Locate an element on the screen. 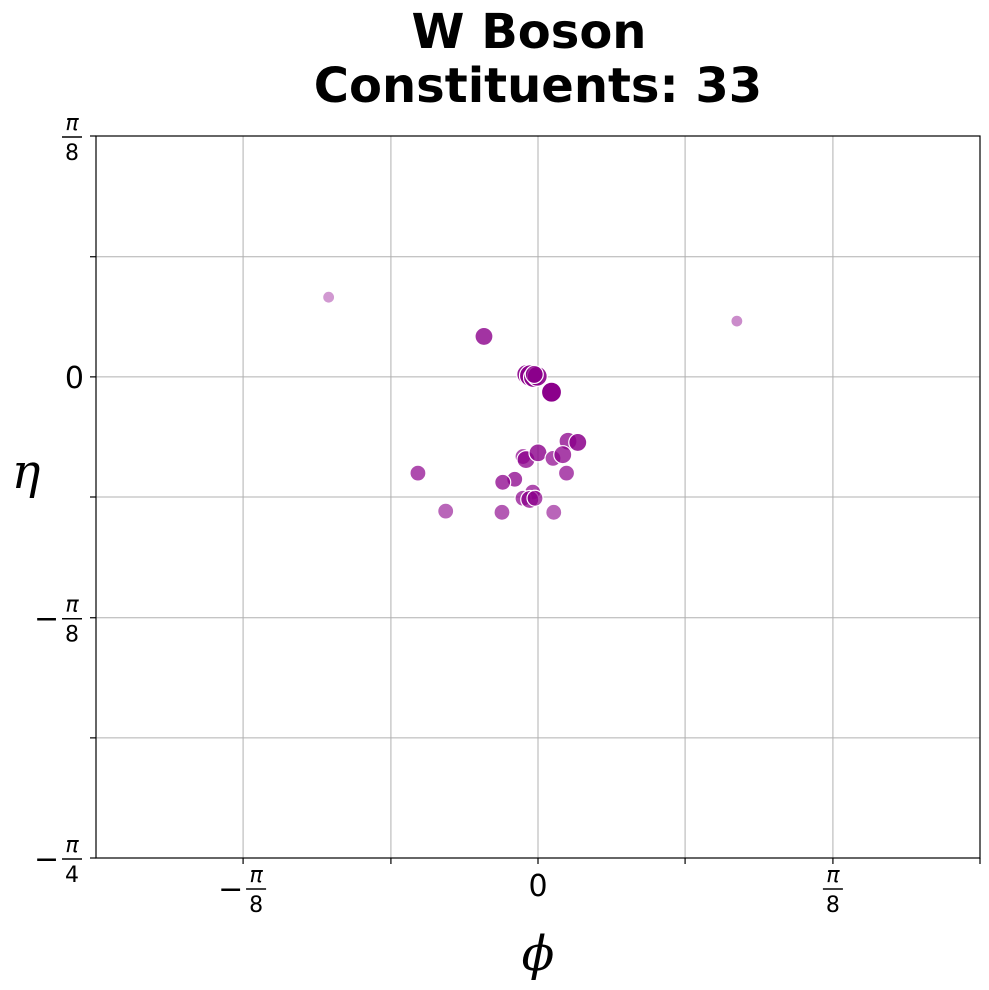 The width and height of the screenshot is (989, 990). x-tick-label: 0 is located at coordinates (537, 886).